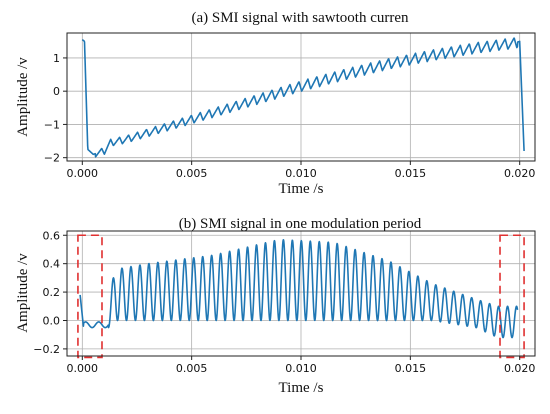 This screenshot has width=550, height=414. What do you see at coordinates (52, 158) in the screenshot?
I see `y-tick-label: −2` at bounding box center [52, 158].